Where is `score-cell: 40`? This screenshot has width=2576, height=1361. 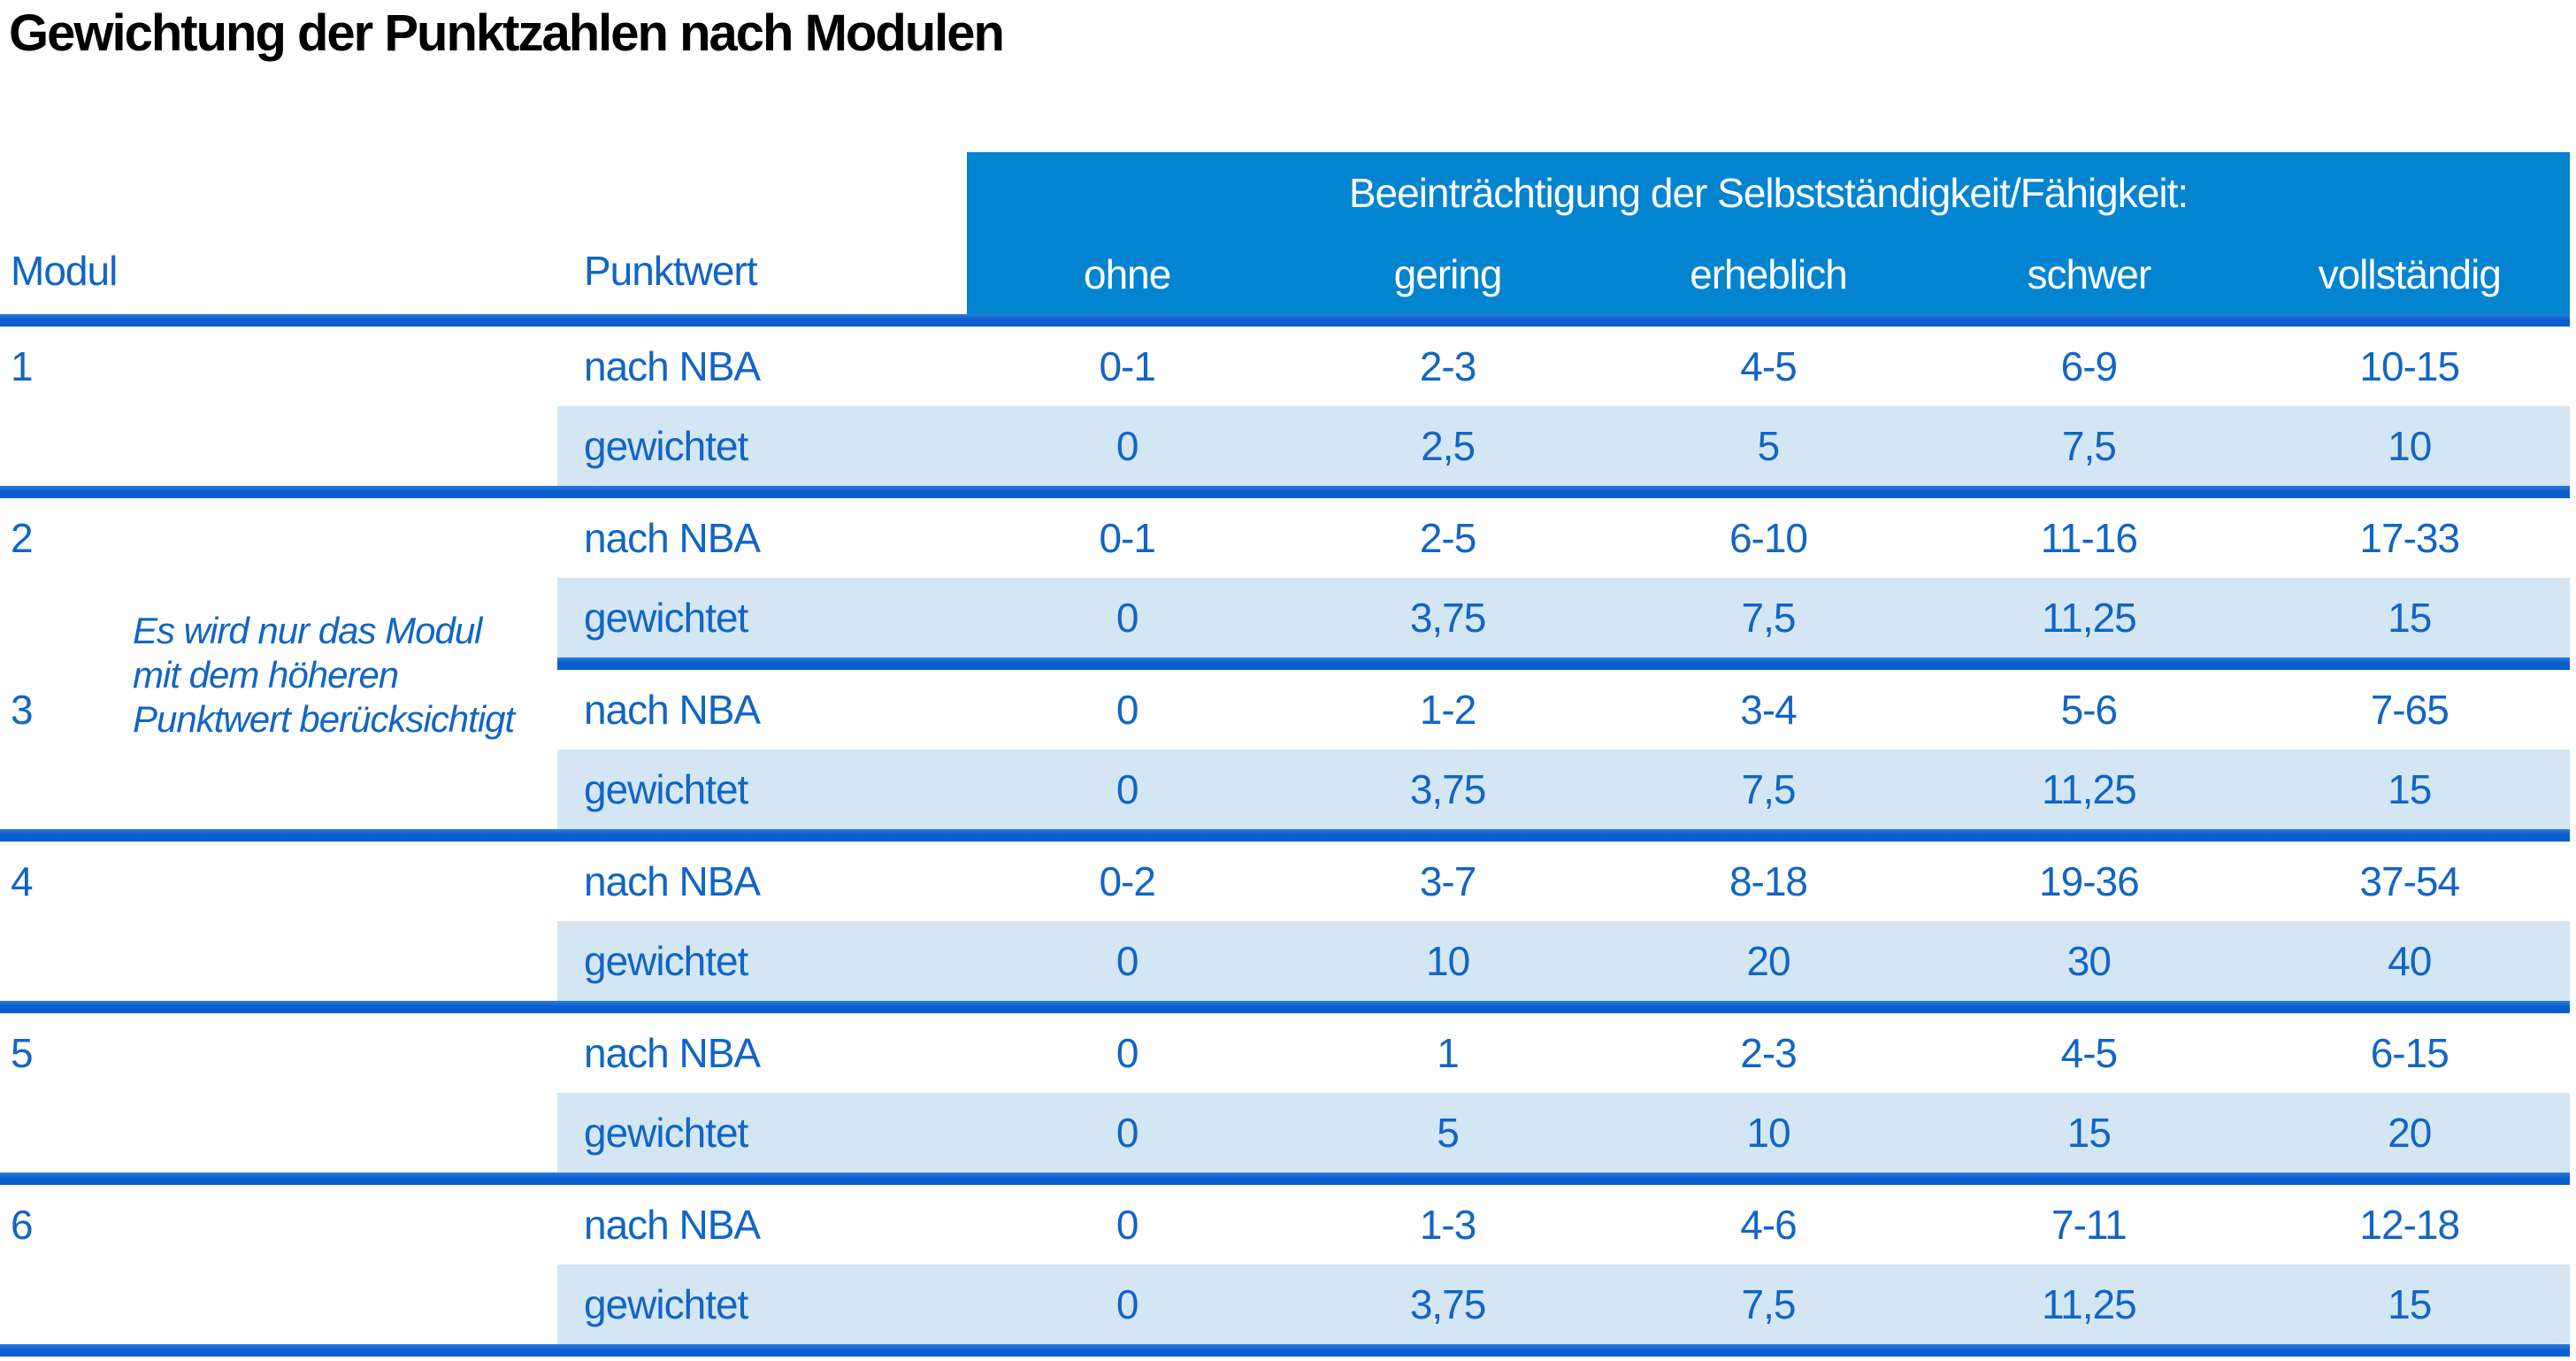 score-cell: 40 is located at coordinates (2409, 961).